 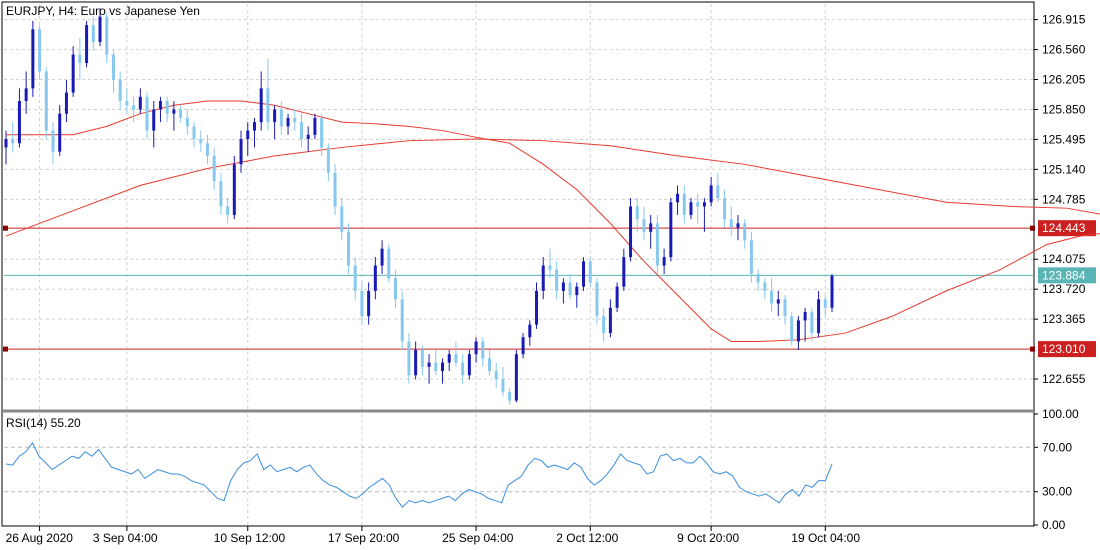 What do you see at coordinates (1060, 414) in the screenshot?
I see `rsi-tick-label: 100.00` at bounding box center [1060, 414].